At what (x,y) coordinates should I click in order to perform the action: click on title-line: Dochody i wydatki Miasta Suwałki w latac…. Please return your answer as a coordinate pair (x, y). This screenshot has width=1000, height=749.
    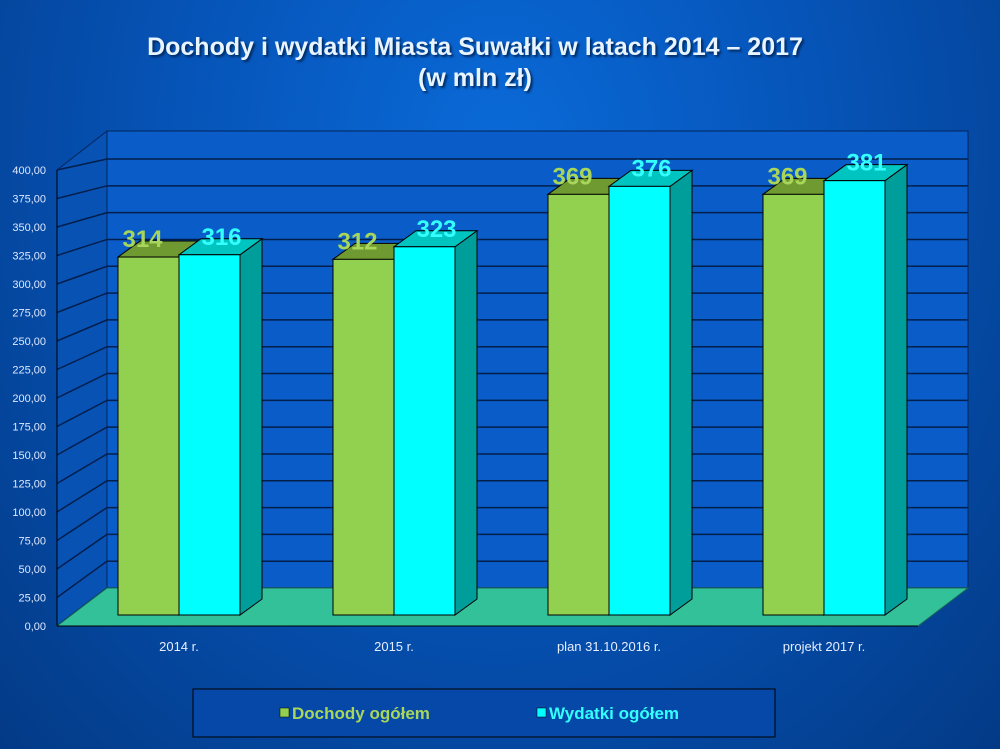
    Looking at the image, I should click on (475, 47).